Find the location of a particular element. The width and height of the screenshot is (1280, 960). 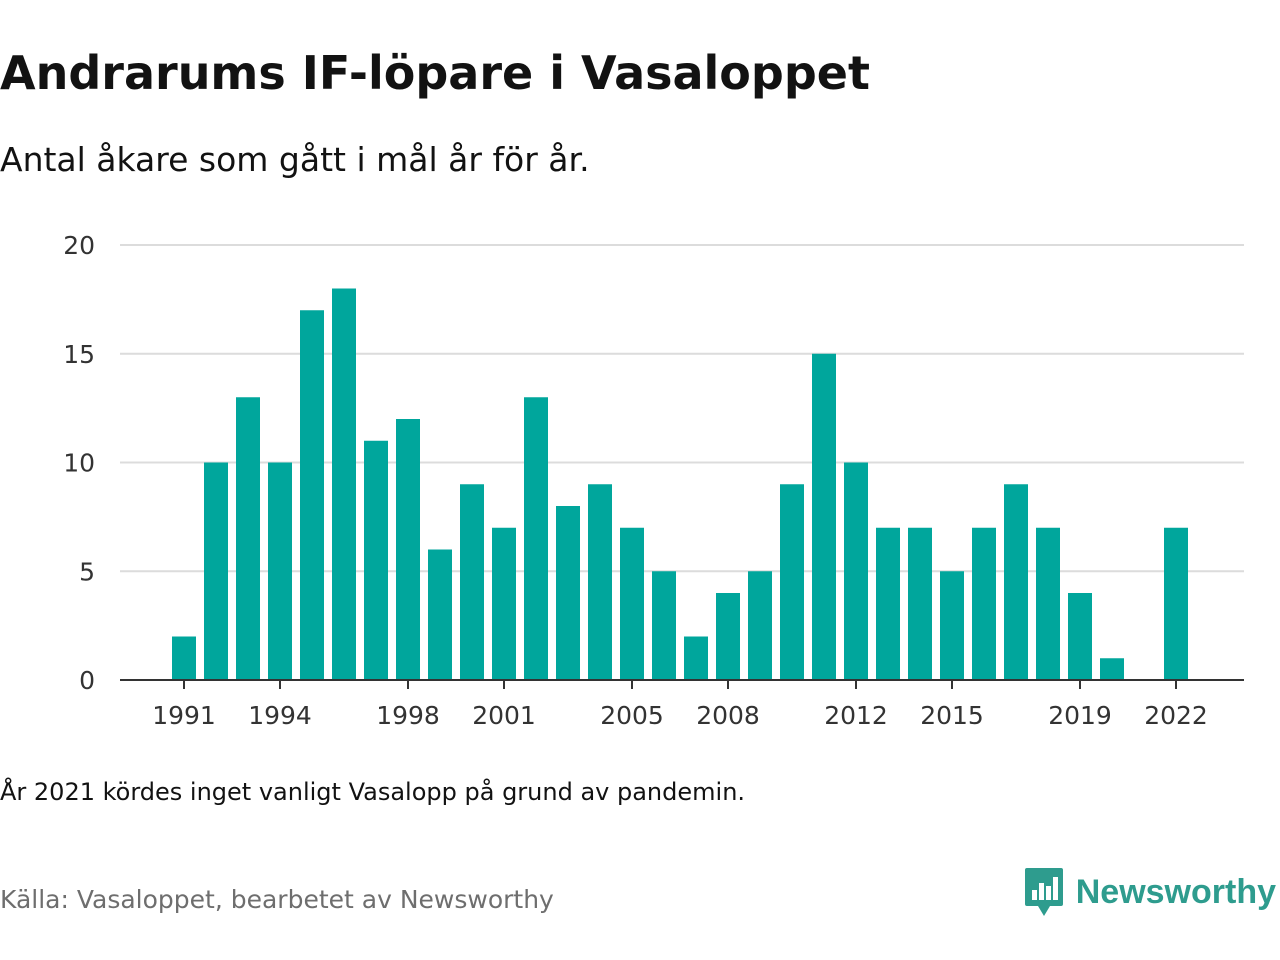

bar-1995 is located at coordinates (312, 495).